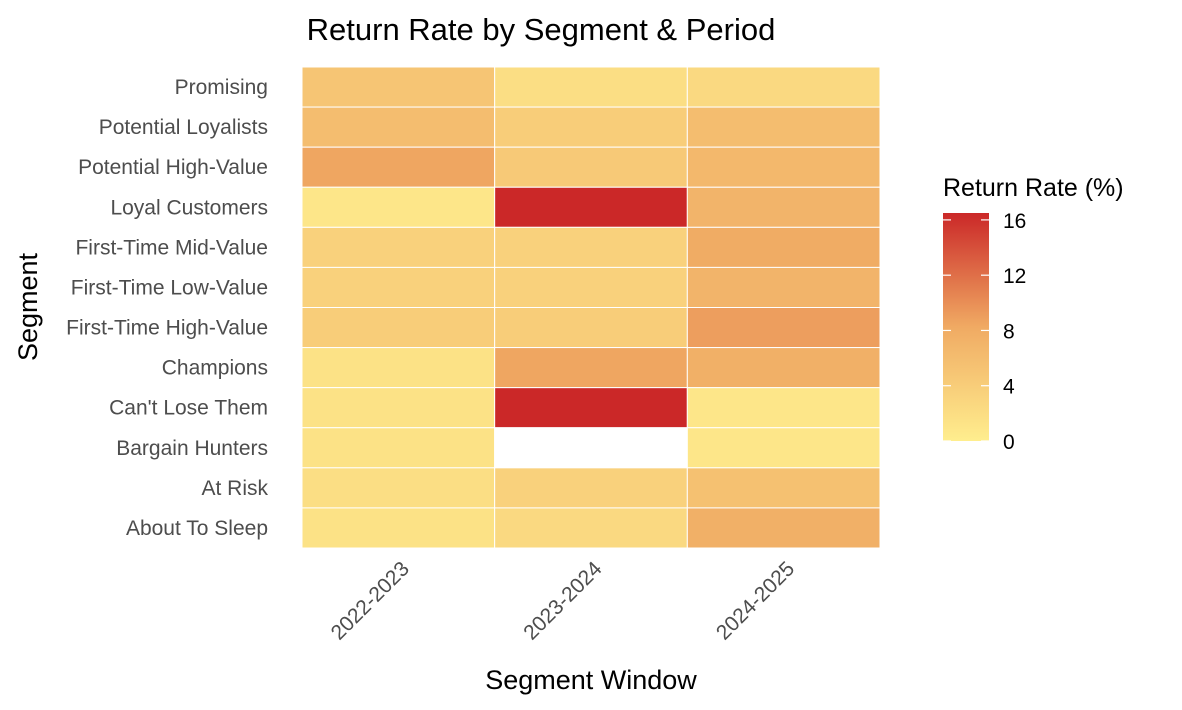 The height and width of the screenshot is (710, 1182). Describe the element at coordinates (234, 488) in the screenshot. I see `y-tick-label: At Risk` at that location.